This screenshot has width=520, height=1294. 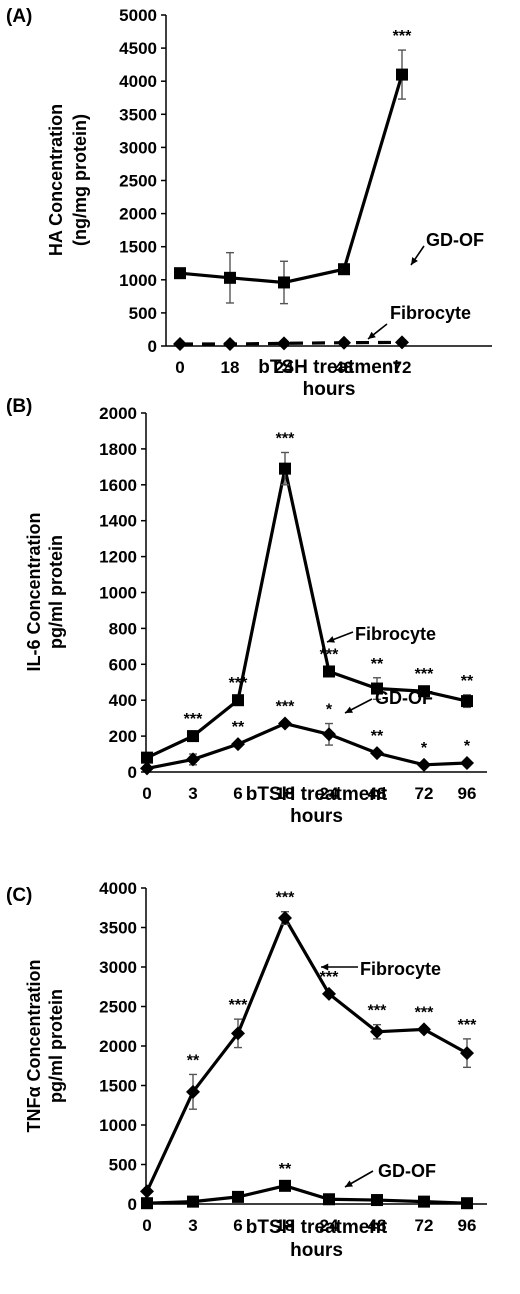 I want to click on y-tick-label: 1500, so click(x=138, y=247).